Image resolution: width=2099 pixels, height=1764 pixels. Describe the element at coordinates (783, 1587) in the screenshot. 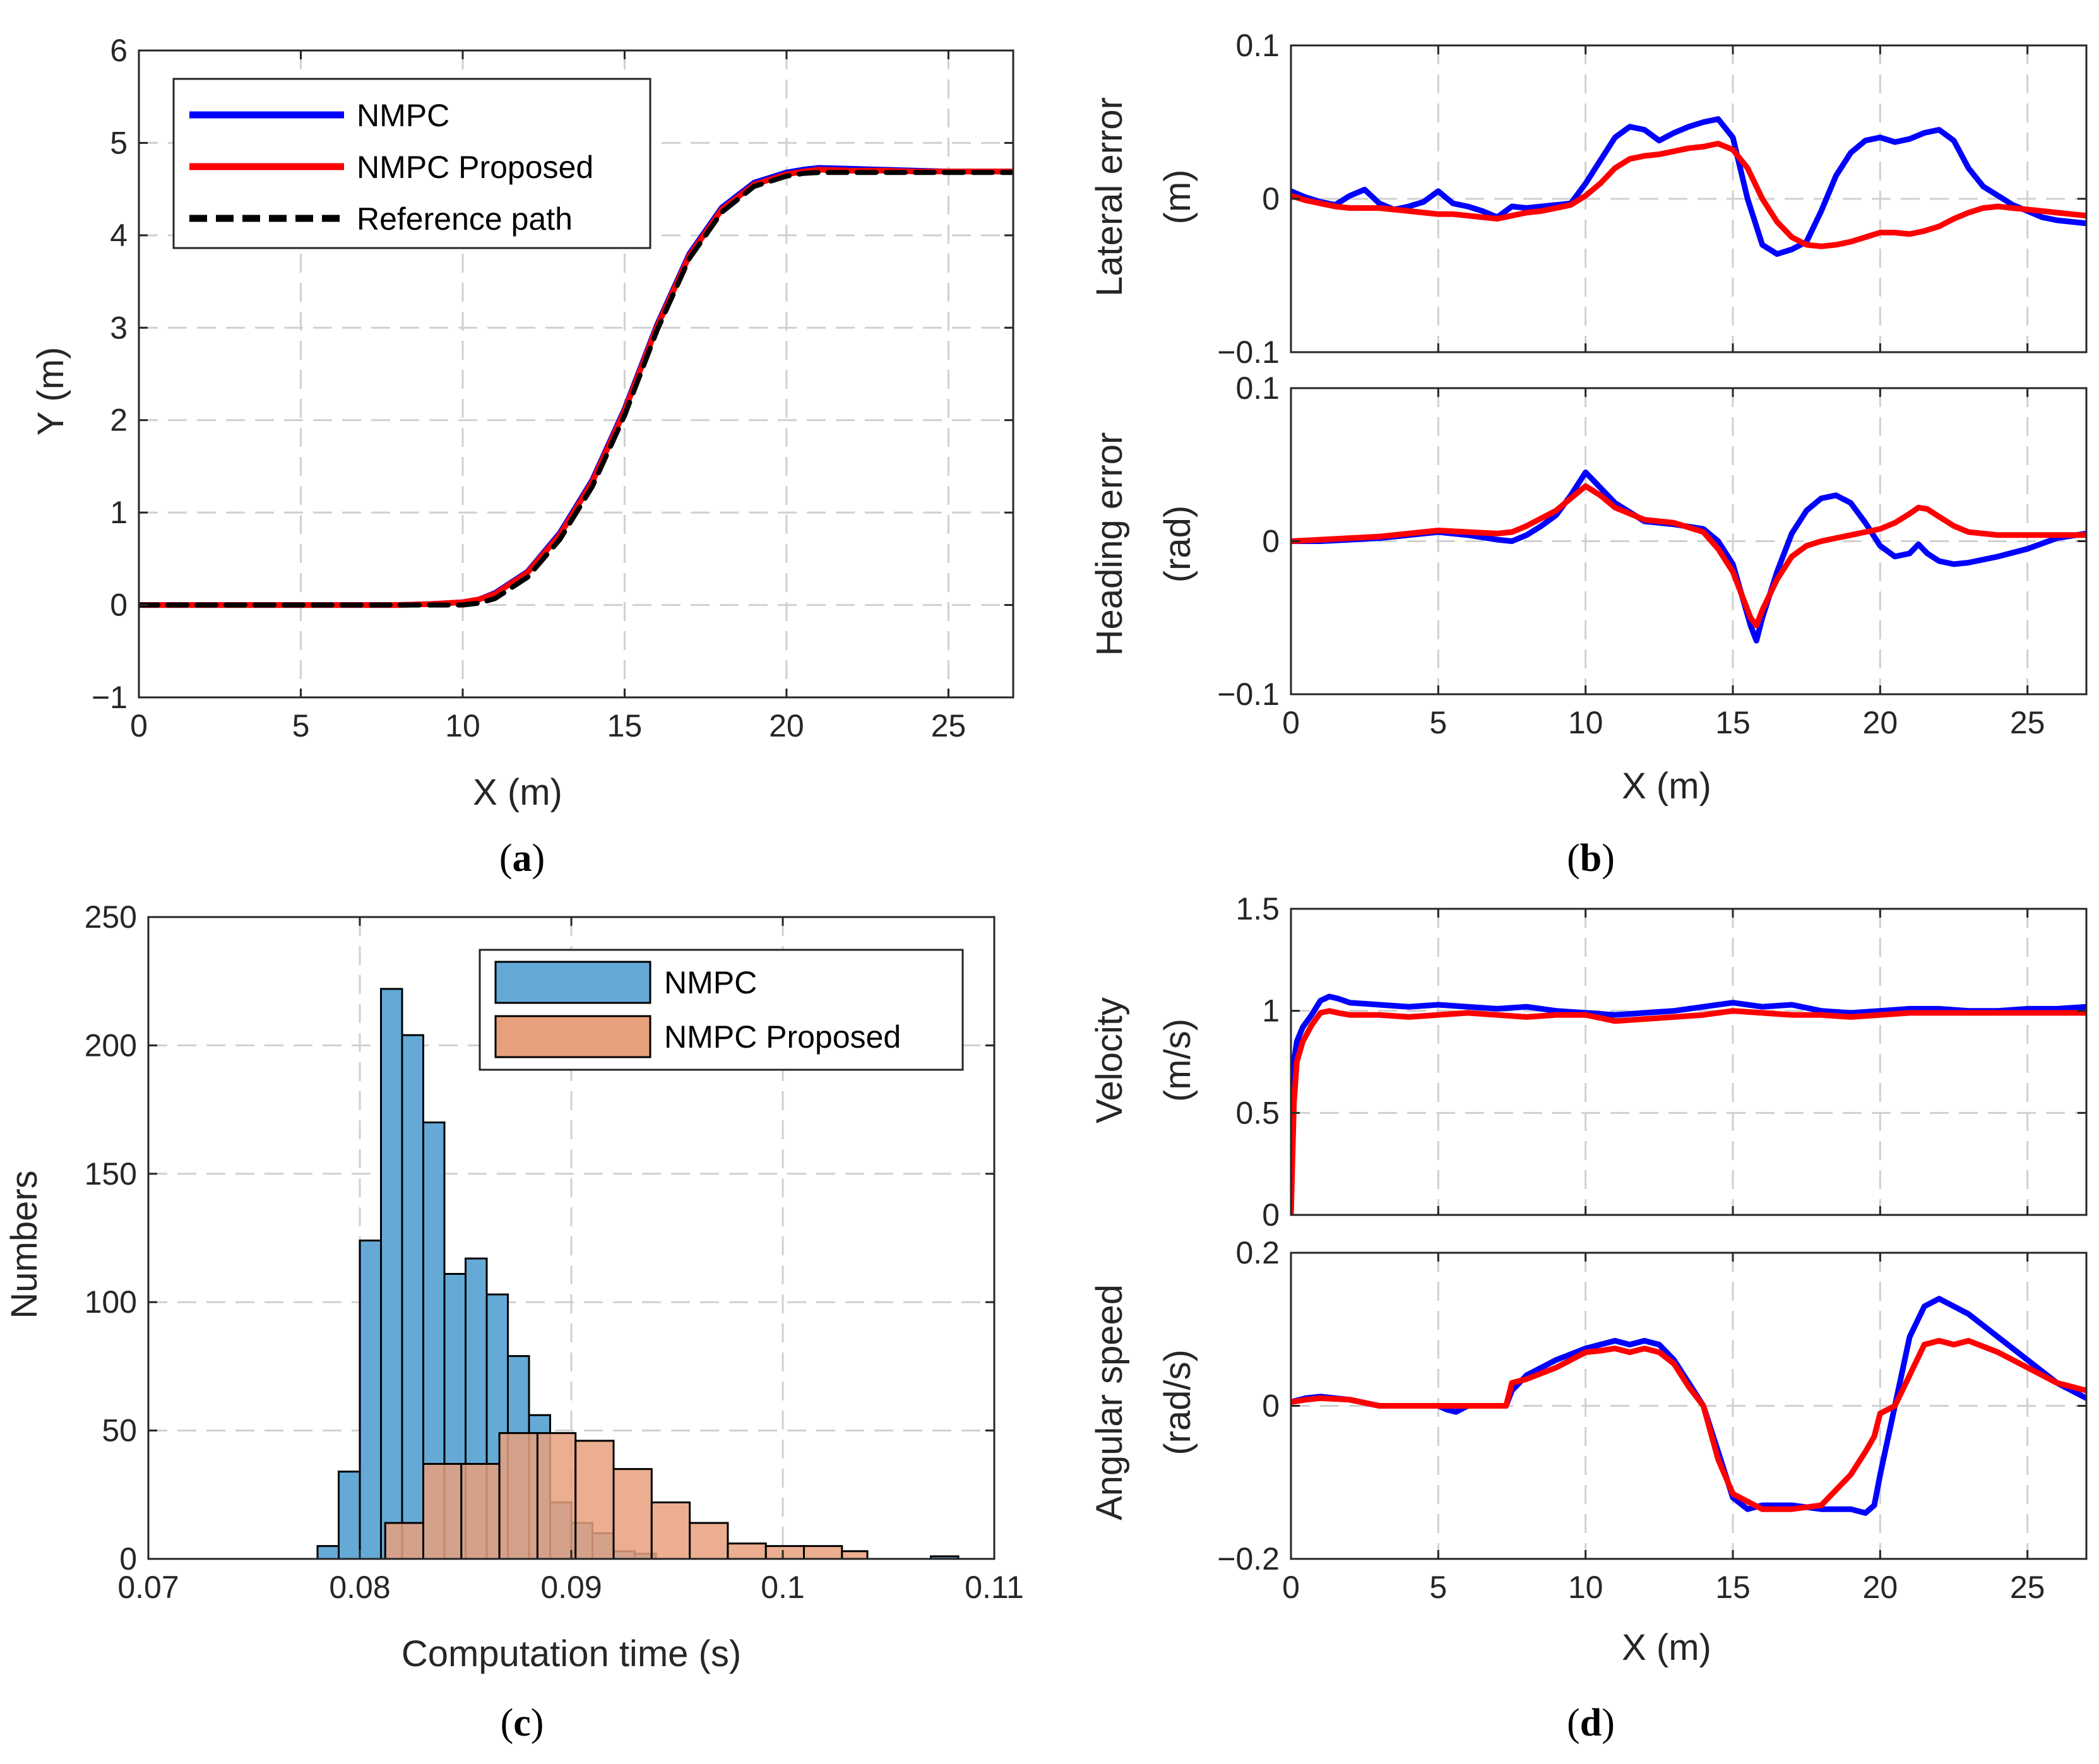

I see `xtick-label-c-3: 0.1` at that location.